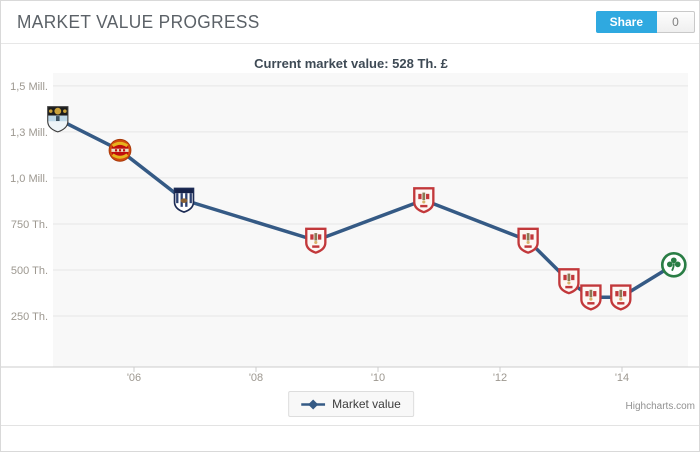  What do you see at coordinates (134, 378) in the screenshot?
I see `x-axis-label: '06` at bounding box center [134, 378].